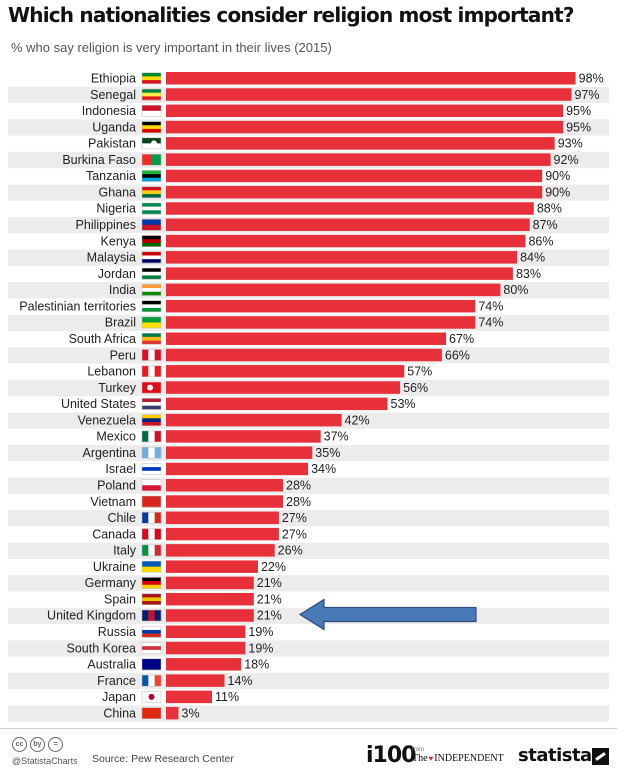 The width and height of the screenshot is (617, 772). Describe the element at coordinates (113, 95) in the screenshot. I see `country-label: Senegal` at that location.